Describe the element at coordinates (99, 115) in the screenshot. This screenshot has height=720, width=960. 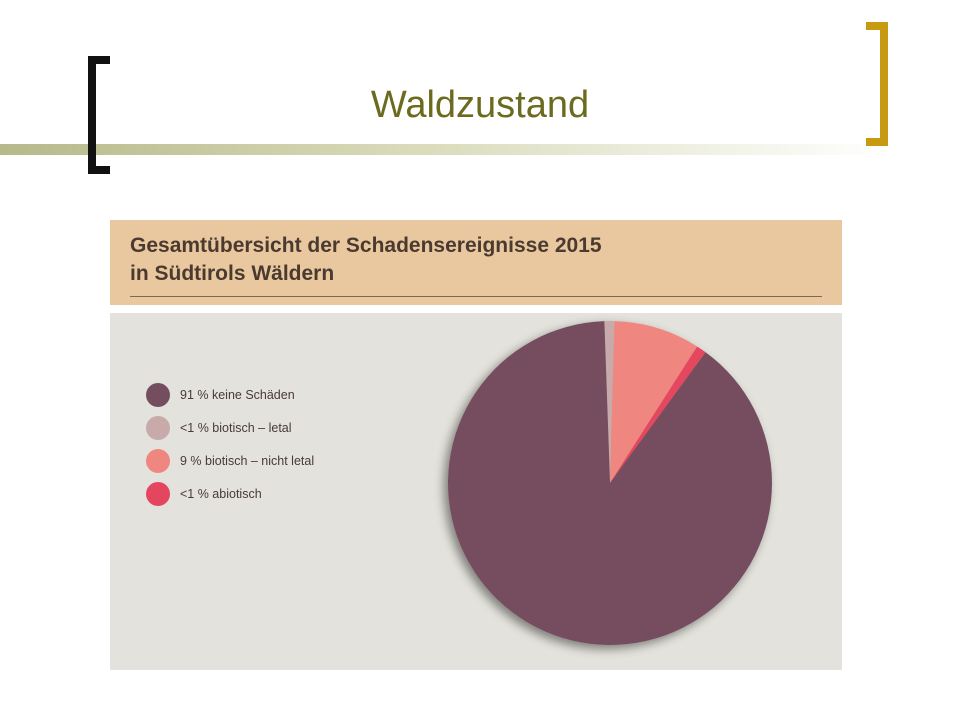
I see `left-bracket-decoration` at that location.